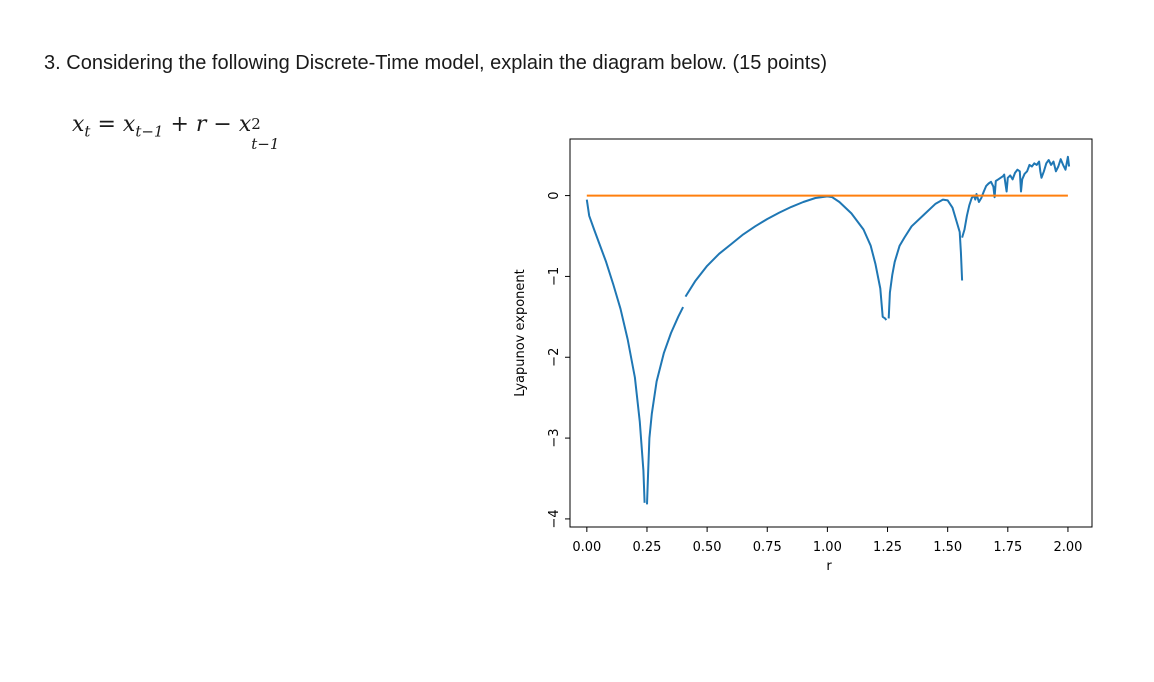 Image resolution: width=1154 pixels, height=682 pixels. Describe the element at coordinates (256, 124) in the screenshot. I see `eq-term2-sup: 2` at that location.